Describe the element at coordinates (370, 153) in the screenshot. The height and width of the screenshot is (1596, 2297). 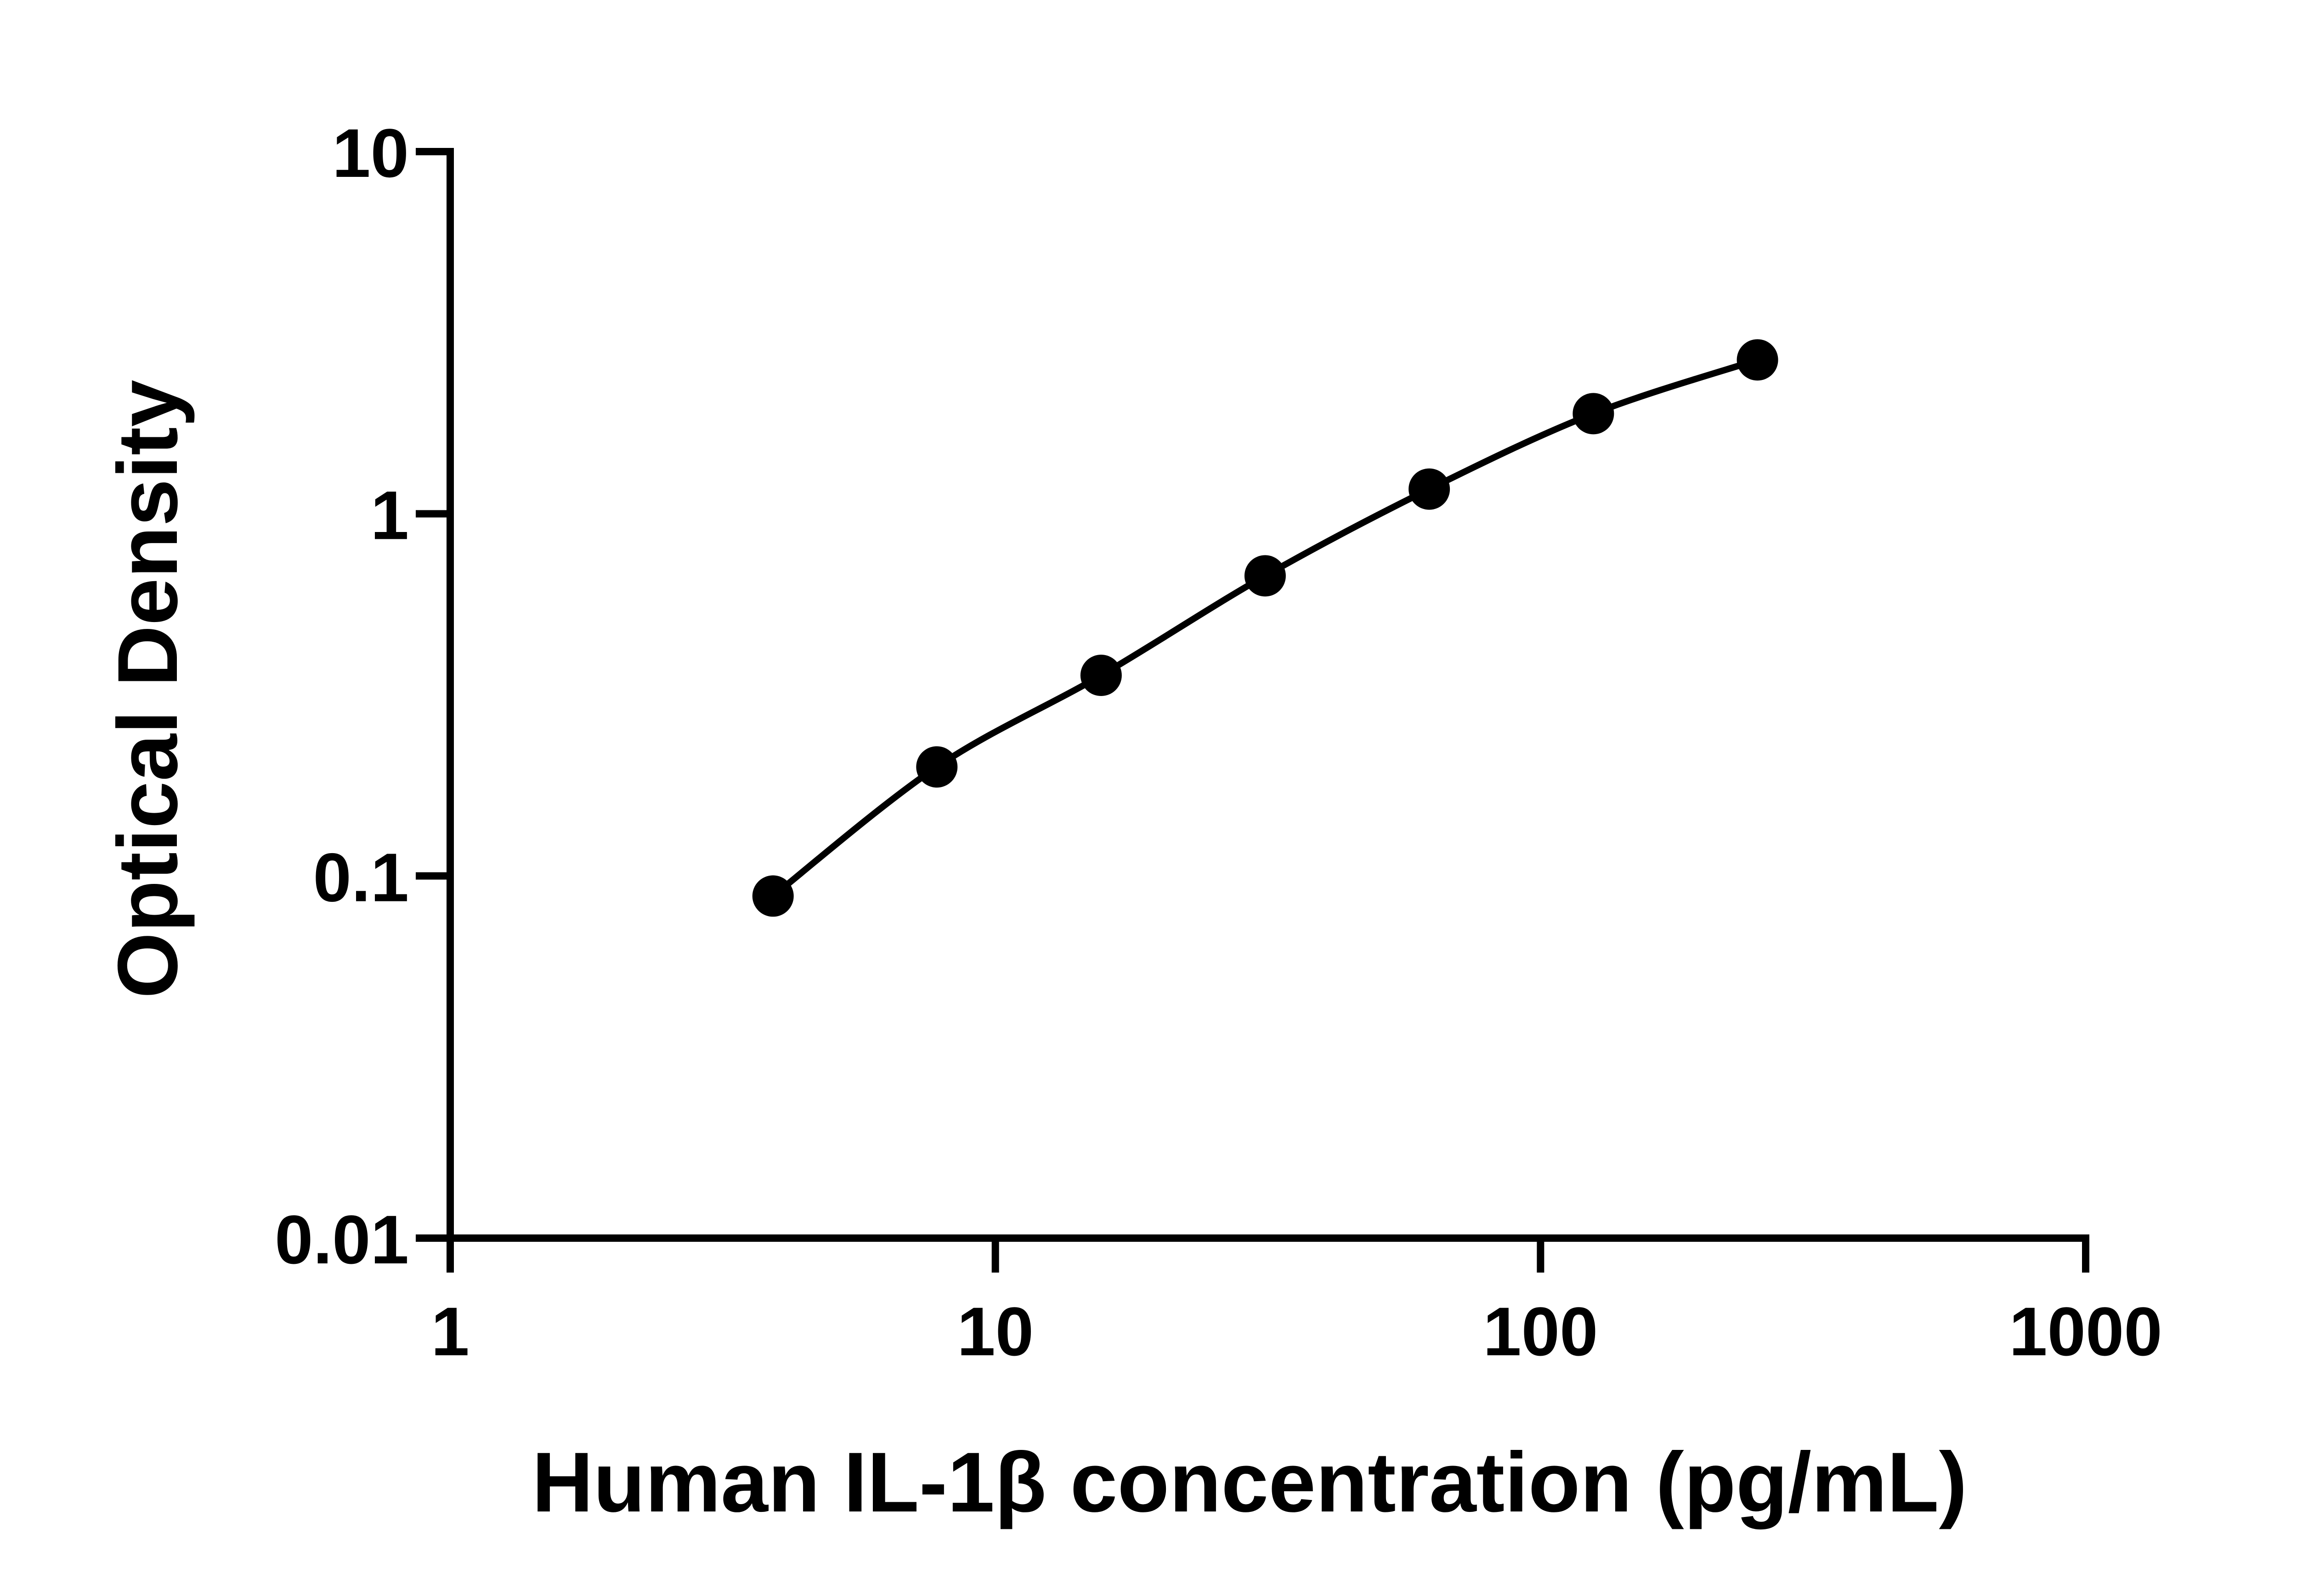
I see `y-tick-label: 10` at that location.